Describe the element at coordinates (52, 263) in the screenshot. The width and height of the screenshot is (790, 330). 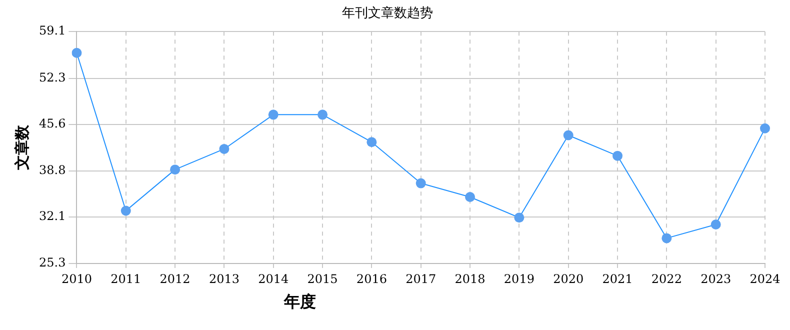
I see `y-tick-label: 25.3` at that location.